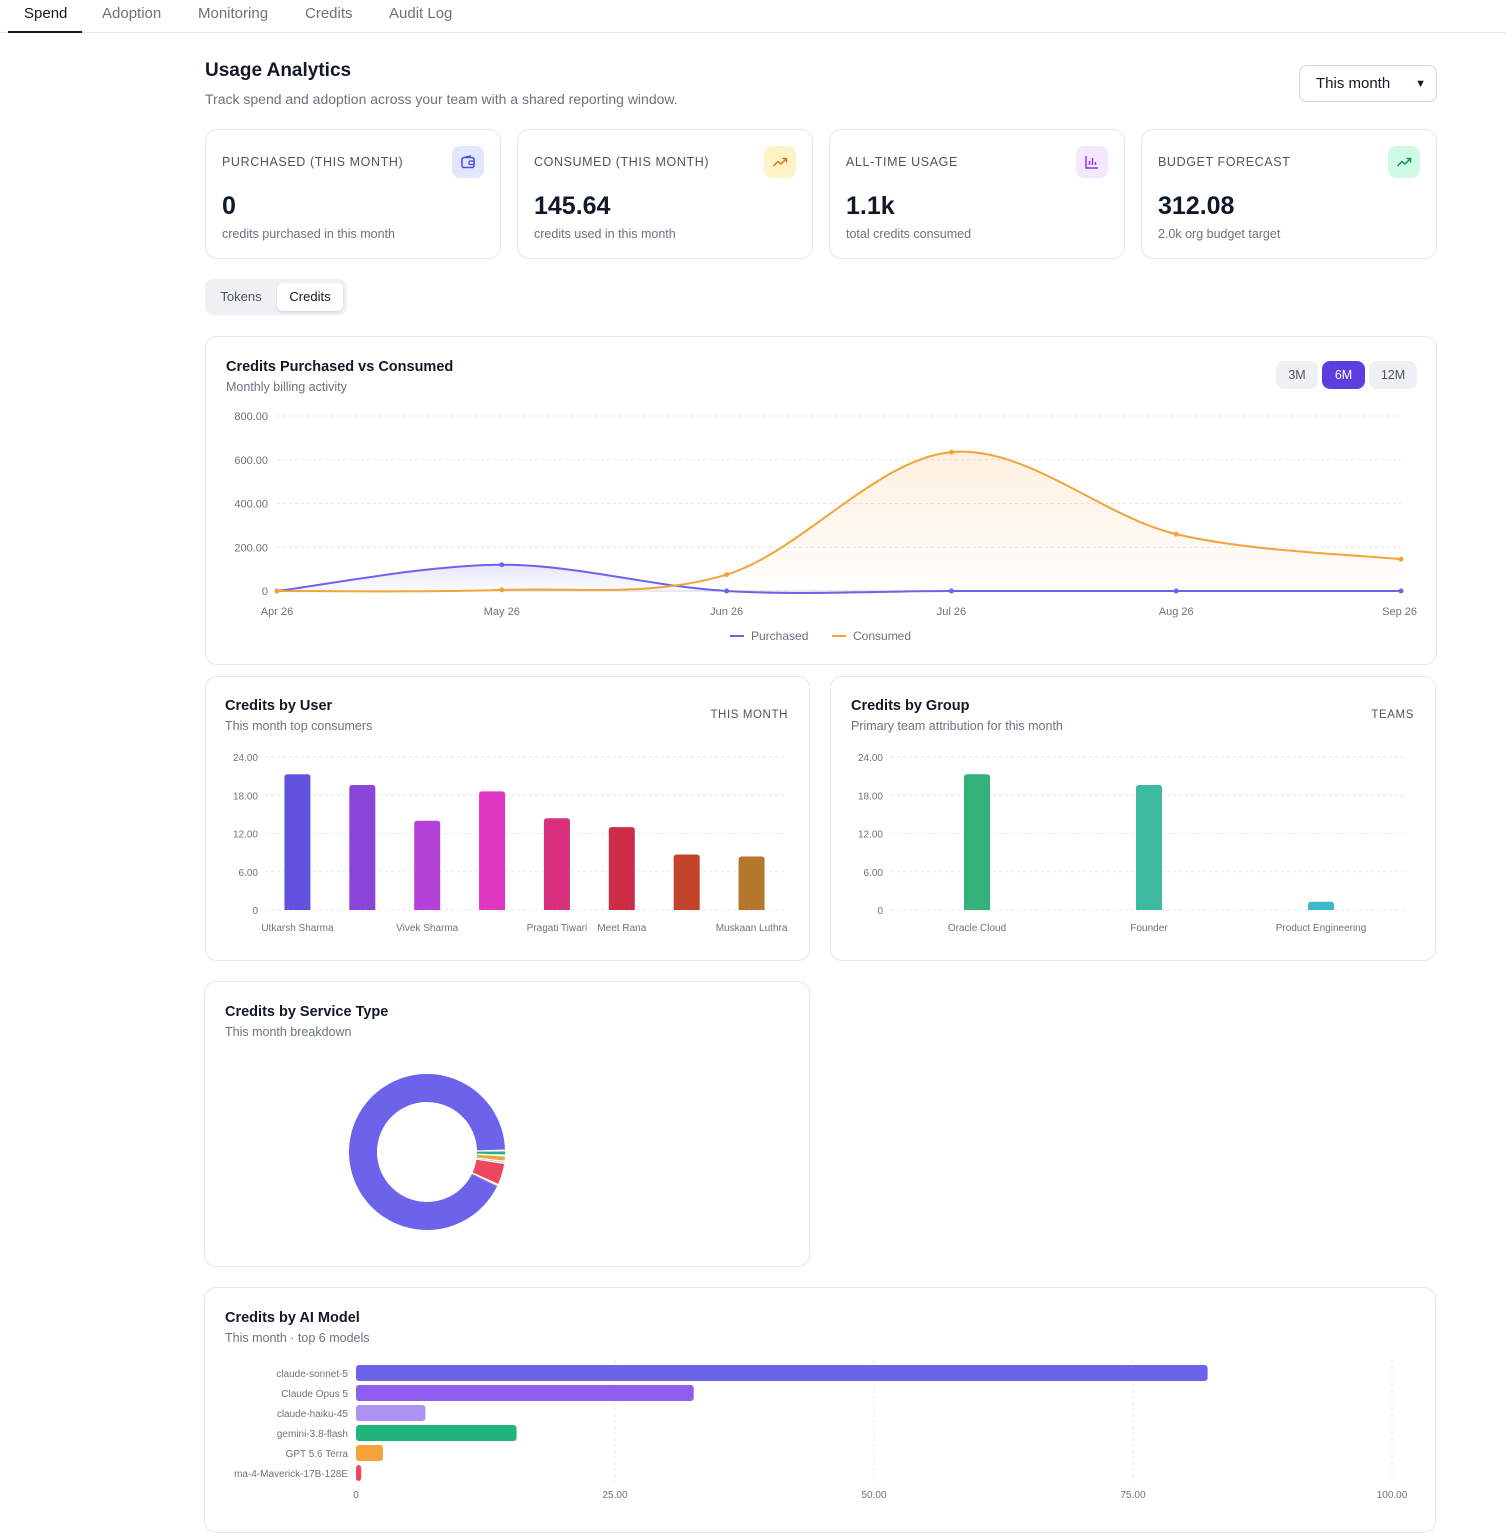 Image resolution: width=1506 pixels, height=1540 pixels. Describe the element at coordinates (902, 162) in the screenshot. I see `kpi-label: ALL-TIME USAGE` at that location.